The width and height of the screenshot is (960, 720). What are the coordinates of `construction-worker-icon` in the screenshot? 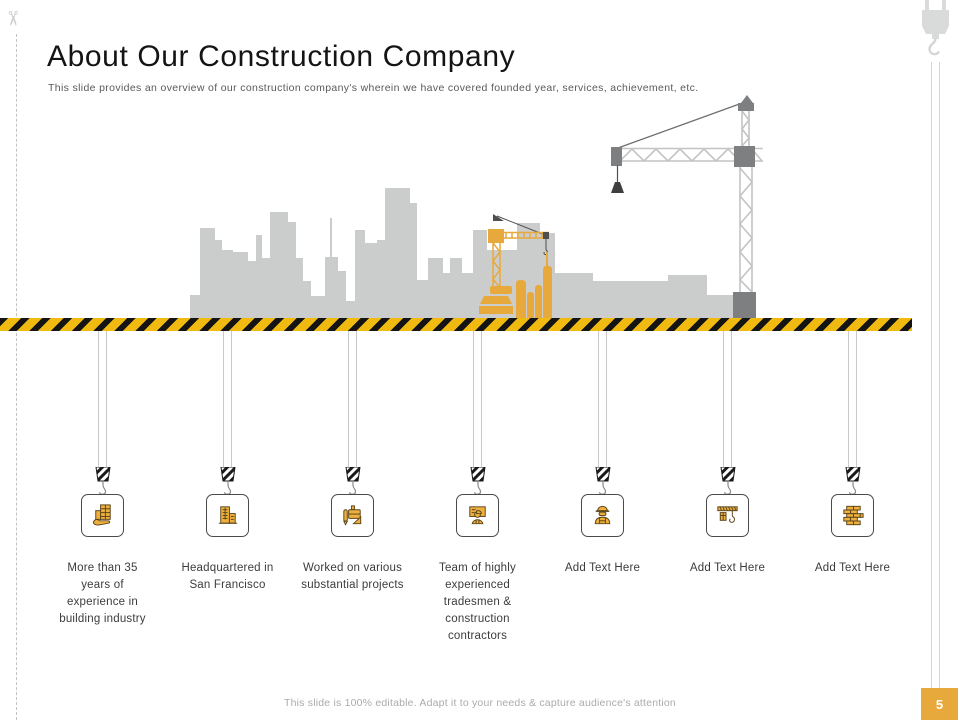 It's located at (602, 515).